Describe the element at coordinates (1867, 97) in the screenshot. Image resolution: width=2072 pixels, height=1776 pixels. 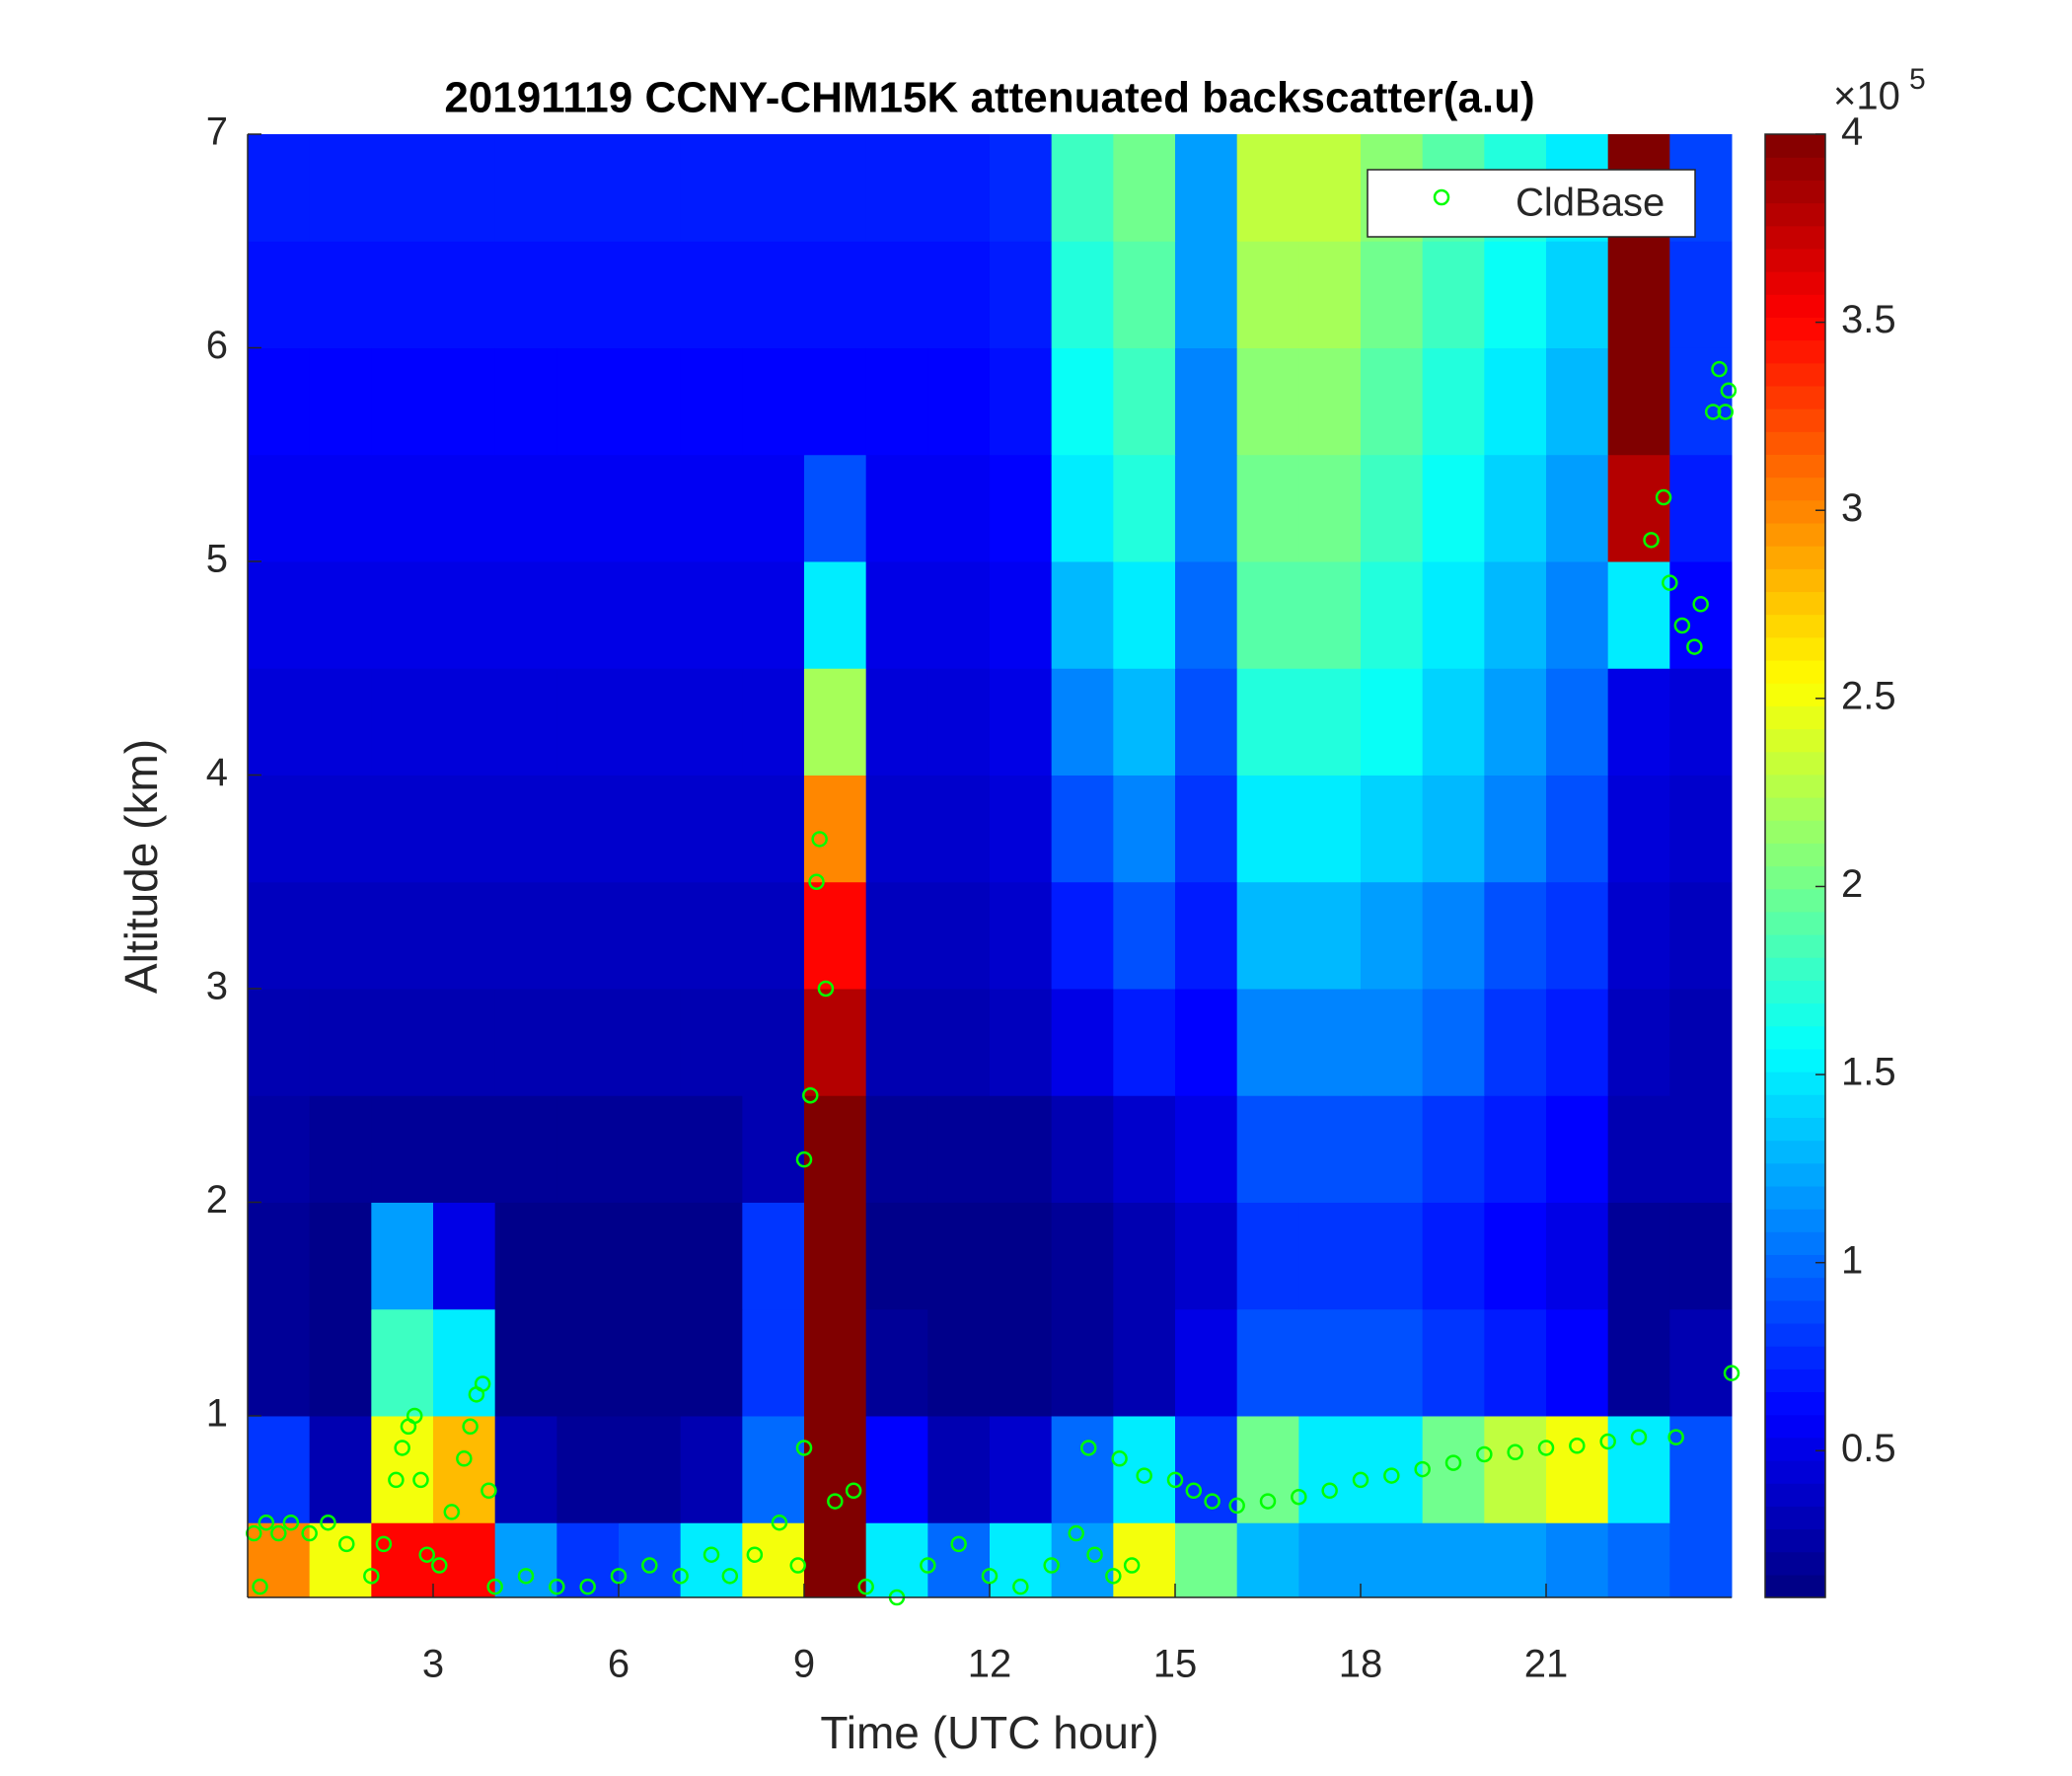
I see `colorbar-multiplier: ×10` at that location.